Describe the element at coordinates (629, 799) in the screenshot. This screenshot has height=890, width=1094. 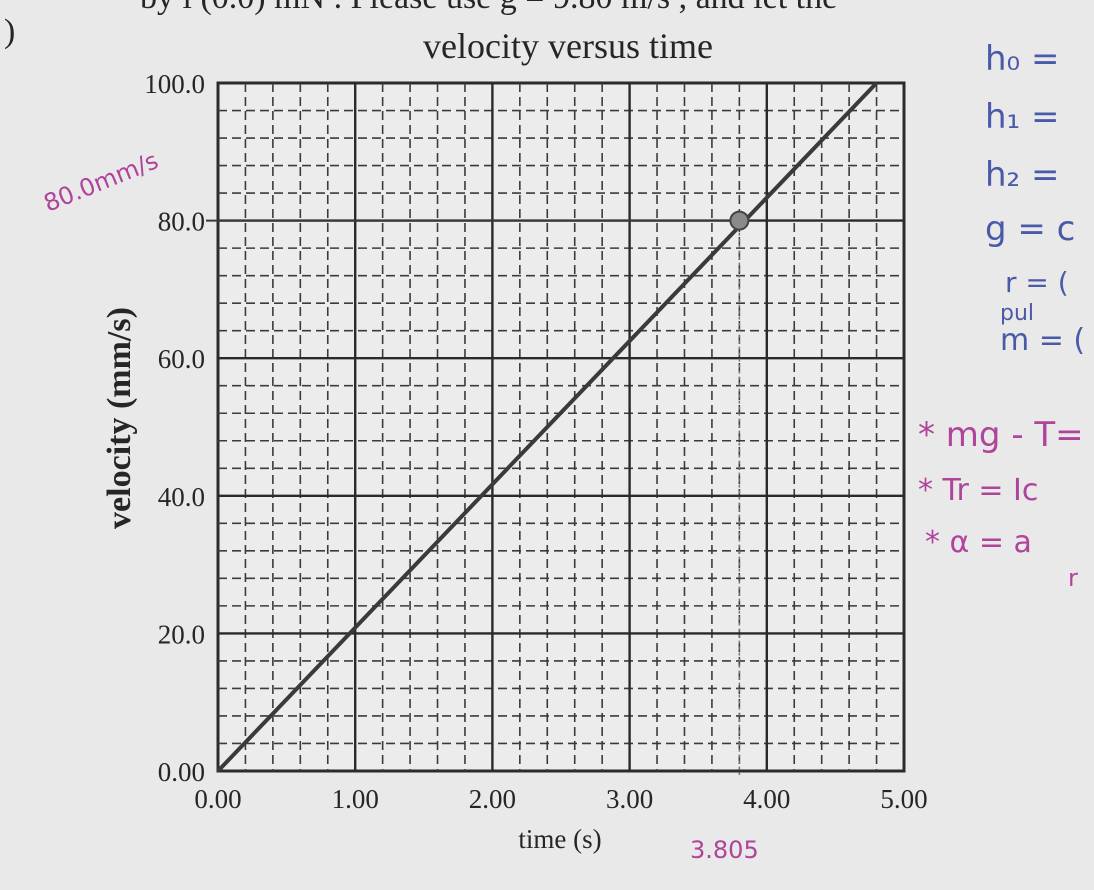
I see `x-tick-label: 3.00` at that location.